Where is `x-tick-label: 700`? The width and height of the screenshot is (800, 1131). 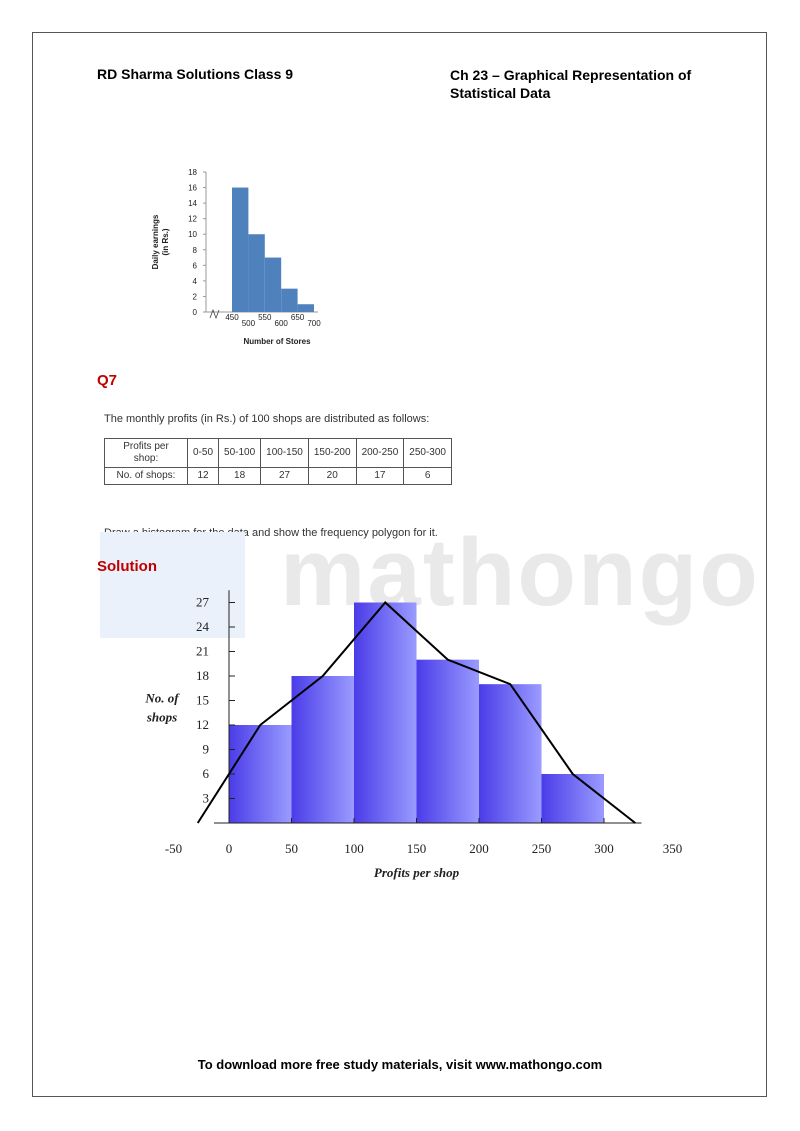
x-tick-label: 700 is located at coordinates (314, 323).